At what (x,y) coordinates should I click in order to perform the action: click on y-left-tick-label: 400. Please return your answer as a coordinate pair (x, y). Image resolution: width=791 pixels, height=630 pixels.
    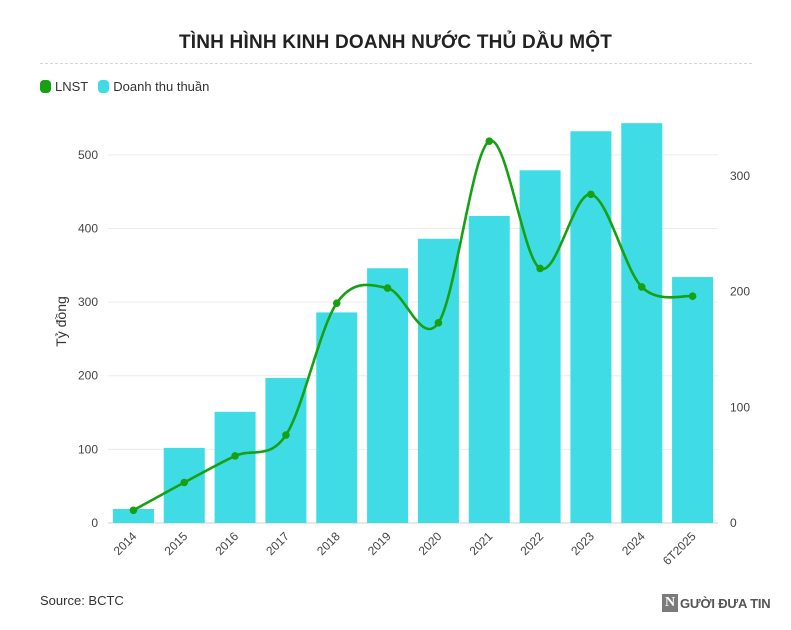
    Looking at the image, I should click on (88, 228).